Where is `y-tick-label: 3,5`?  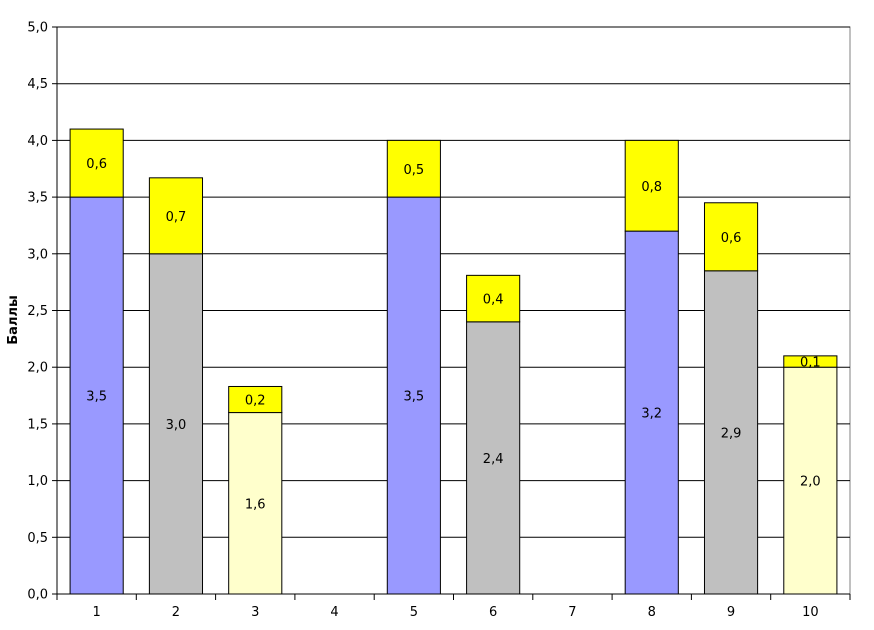
y-tick-label: 3,5 is located at coordinates (37, 198).